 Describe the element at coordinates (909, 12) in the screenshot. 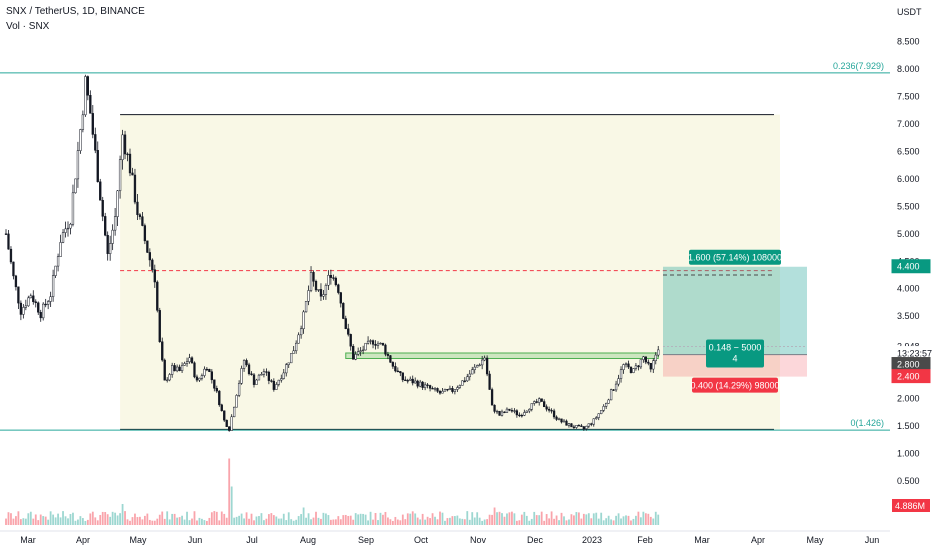

I see `y-axis-unit: USDT` at that location.